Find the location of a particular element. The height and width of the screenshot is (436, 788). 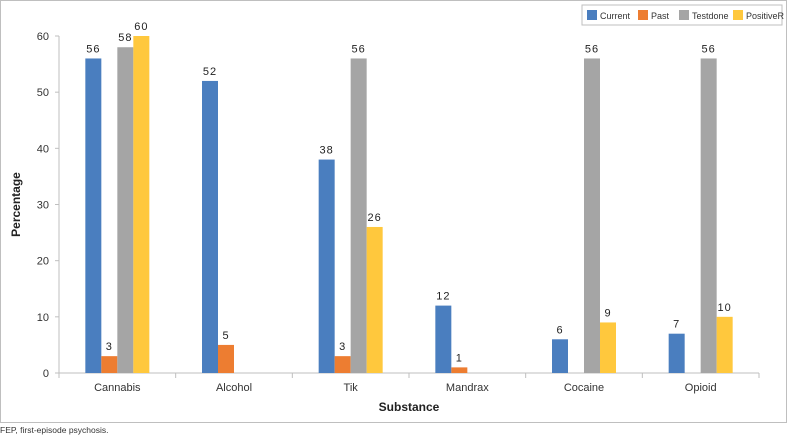

data-label: 6 is located at coordinates (559, 330).